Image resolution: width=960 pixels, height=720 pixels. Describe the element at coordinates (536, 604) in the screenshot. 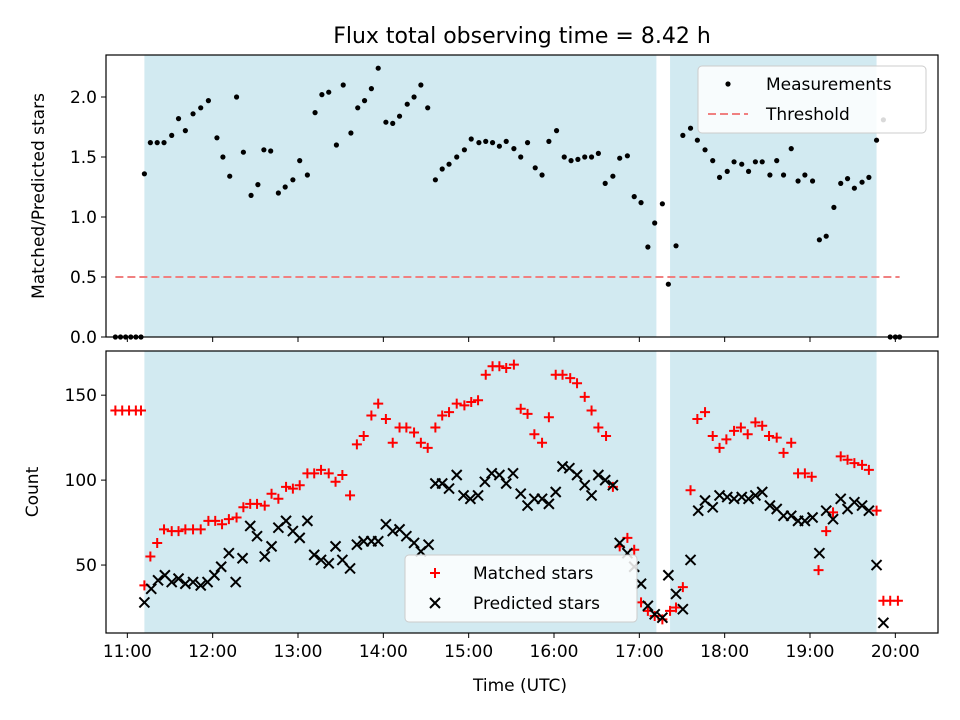

I see `legend-label: Predicted stars` at that location.